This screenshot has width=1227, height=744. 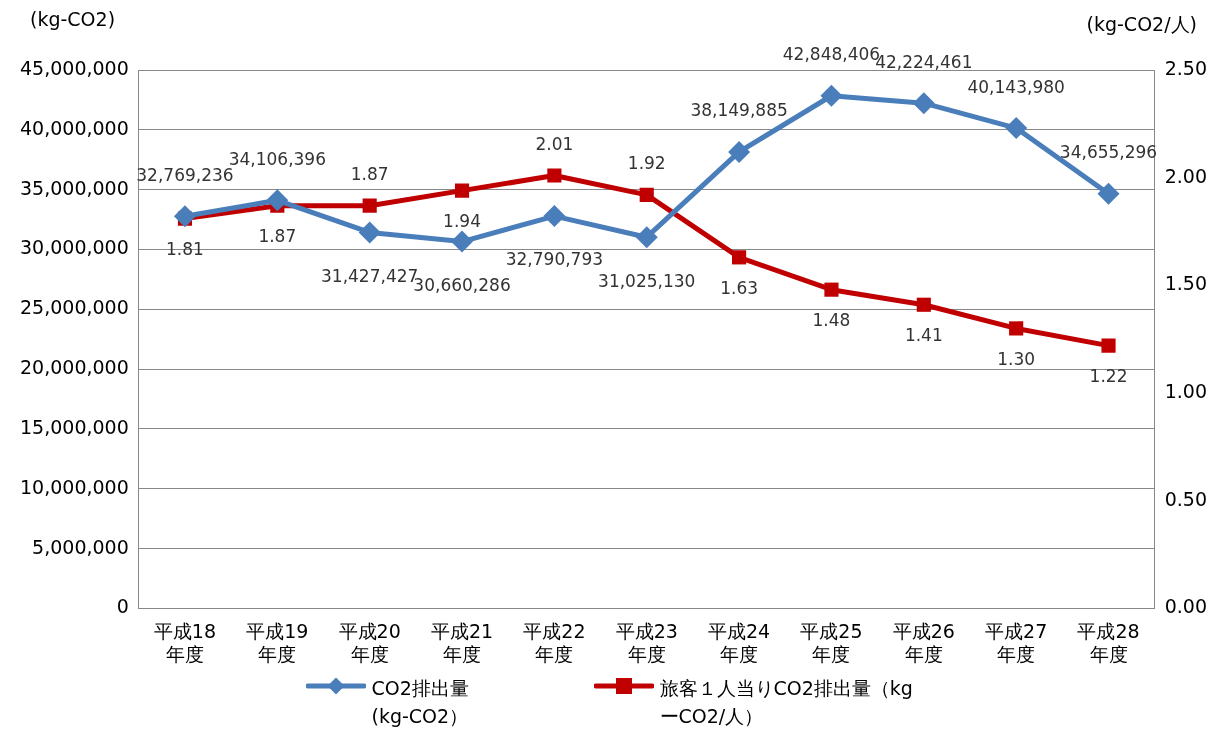 I want to click on y-tick-label: 30,000,000, so click(x=74, y=247).